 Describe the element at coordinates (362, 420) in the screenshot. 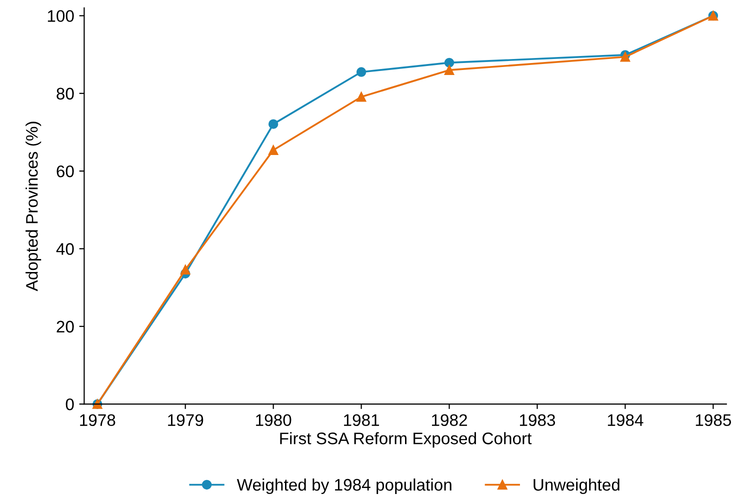

I see `x-tick-label: 1981` at that location.